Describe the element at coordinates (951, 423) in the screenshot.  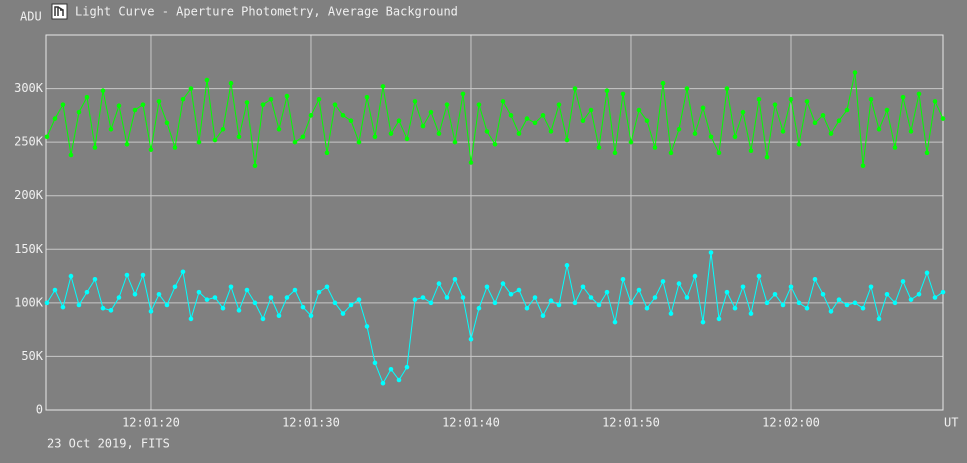
I see `x-axis-label: UT` at that location.